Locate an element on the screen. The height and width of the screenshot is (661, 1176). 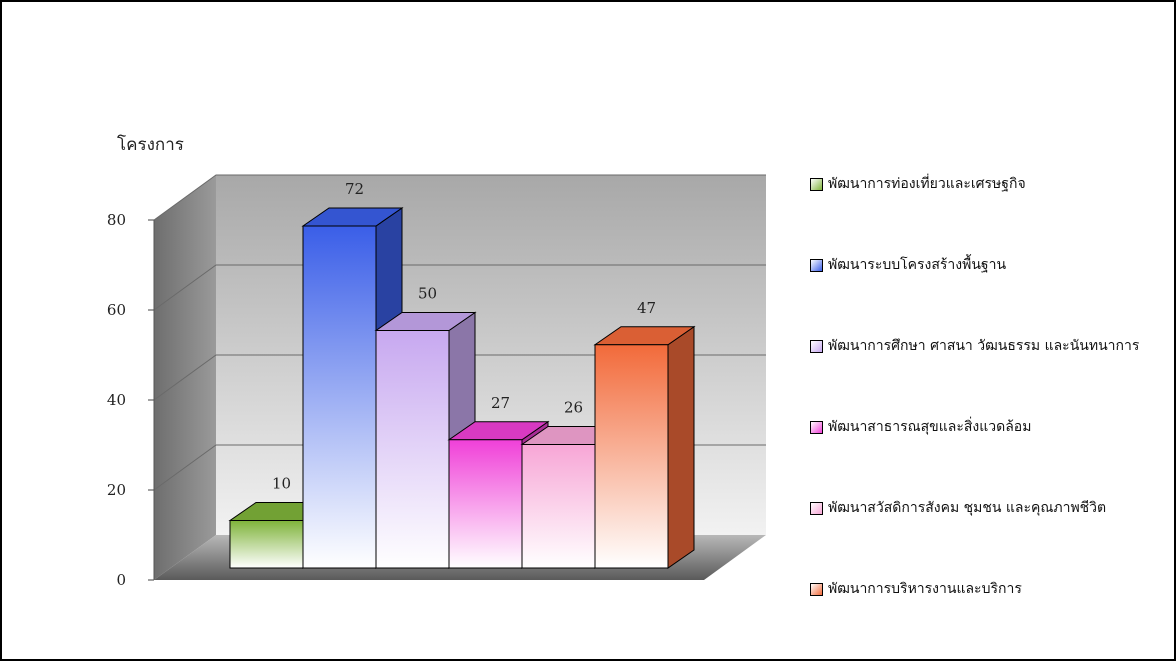
legend-label: พัฒนาสวัสดิการสังคม ชุมชน และคุณภาพชีวิต is located at coordinates (967, 508).